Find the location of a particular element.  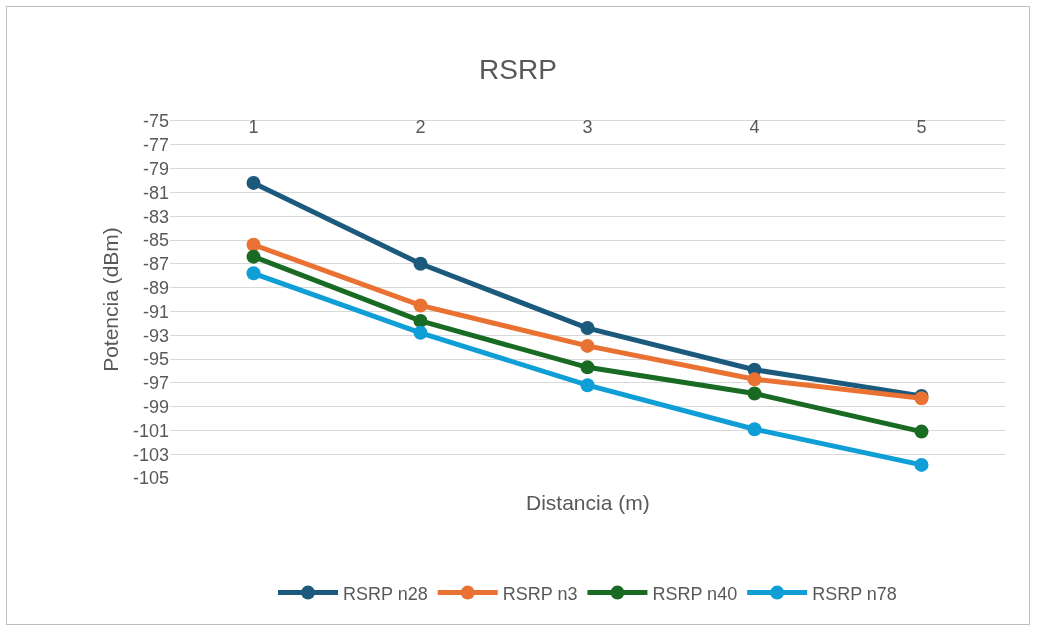

x-tick-label: 4 is located at coordinates (754, 127).